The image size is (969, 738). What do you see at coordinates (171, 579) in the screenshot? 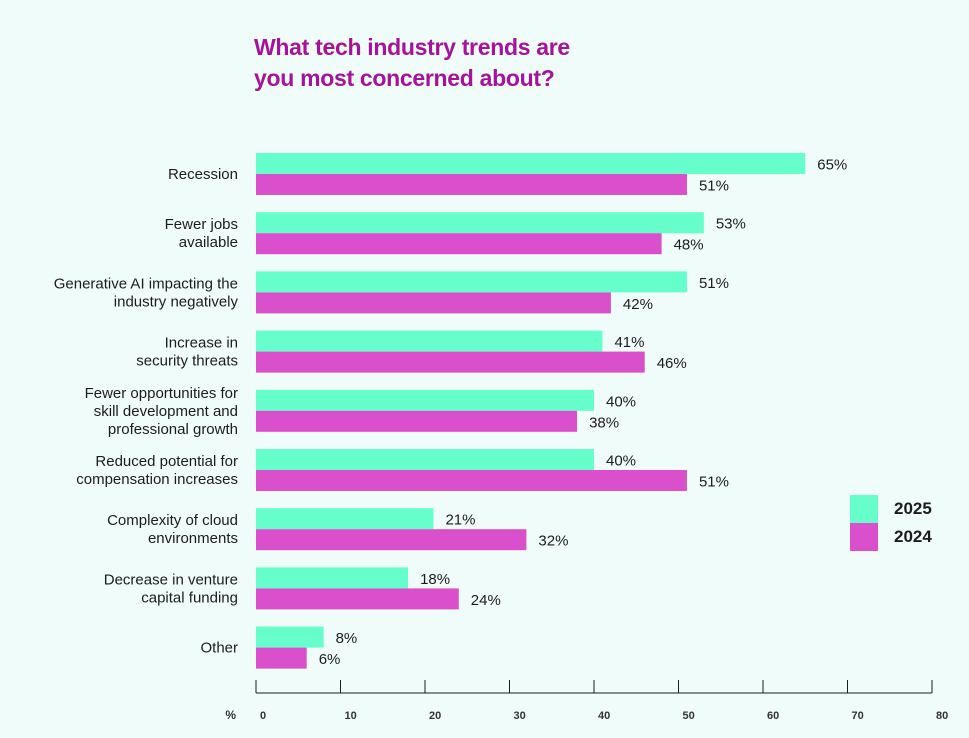
I see `category-label: Decrease in venture` at bounding box center [171, 579].